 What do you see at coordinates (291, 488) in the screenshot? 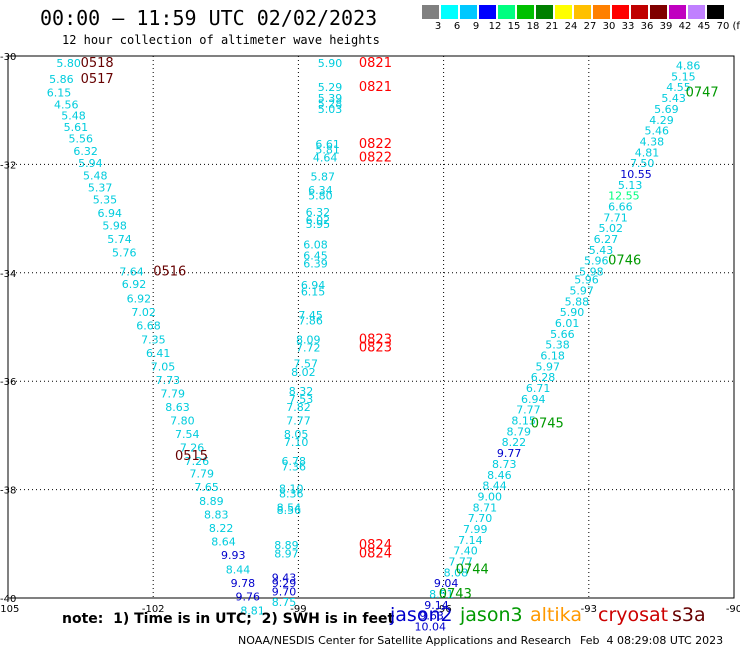
I see `swh-value: 8.10` at bounding box center [291, 488].